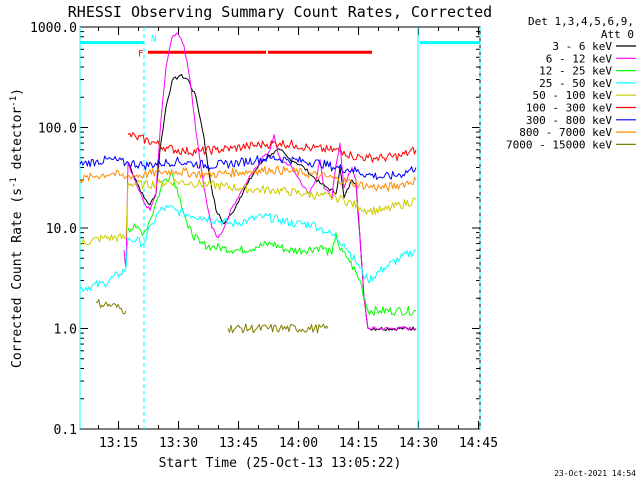 Image resolution: width=640 pixels, height=480 pixels. What do you see at coordinates (280, 47) in the screenshot?
I see `attenuator-flag-bars: NF` at bounding box center [280, 47].